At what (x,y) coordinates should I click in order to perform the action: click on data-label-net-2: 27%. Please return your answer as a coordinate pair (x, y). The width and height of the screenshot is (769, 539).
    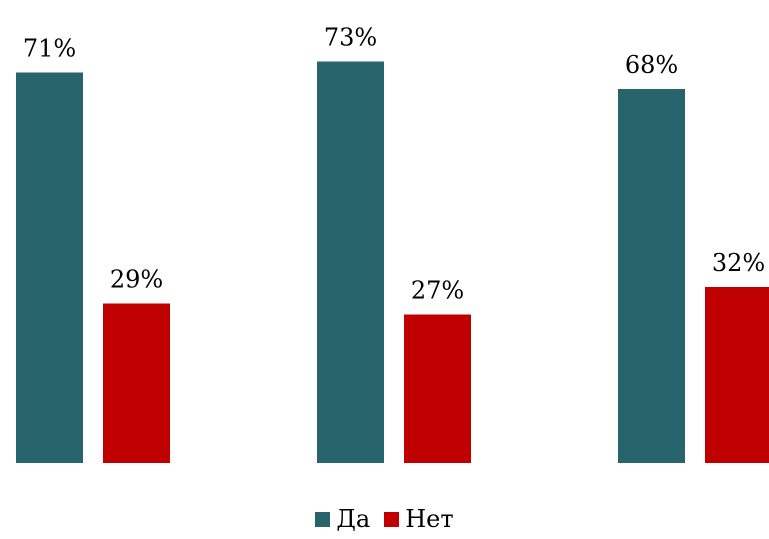
    Looking at the image, I should click on (437, 291).